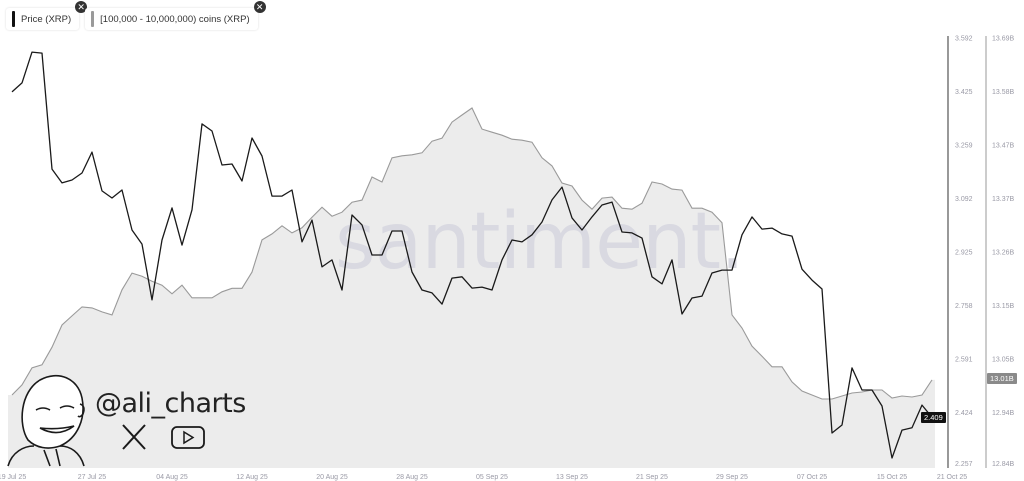 This screenshot has width=1024, height=481. I want to click on coins-axis-tick-label: 12.84B, so click(1003, 464).